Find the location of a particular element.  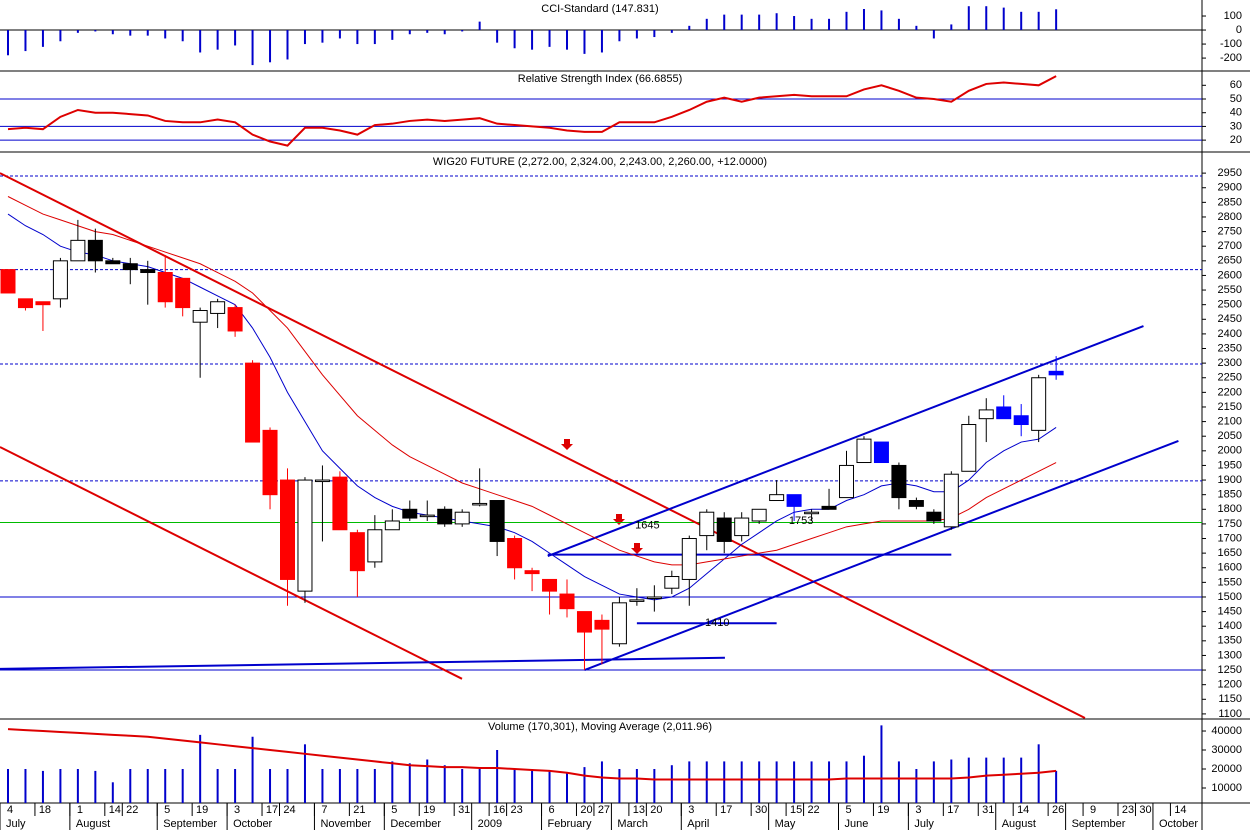

month-label: March is located at coordinates (632, 824).